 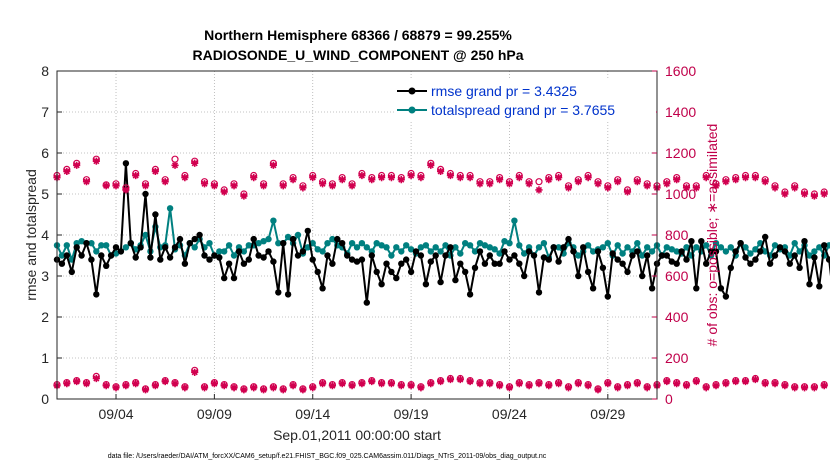 What do you see at coordinates (45, 194) in the screenshot?
I see `y-tick-label-left: 5` at bounding box center [45, 194].